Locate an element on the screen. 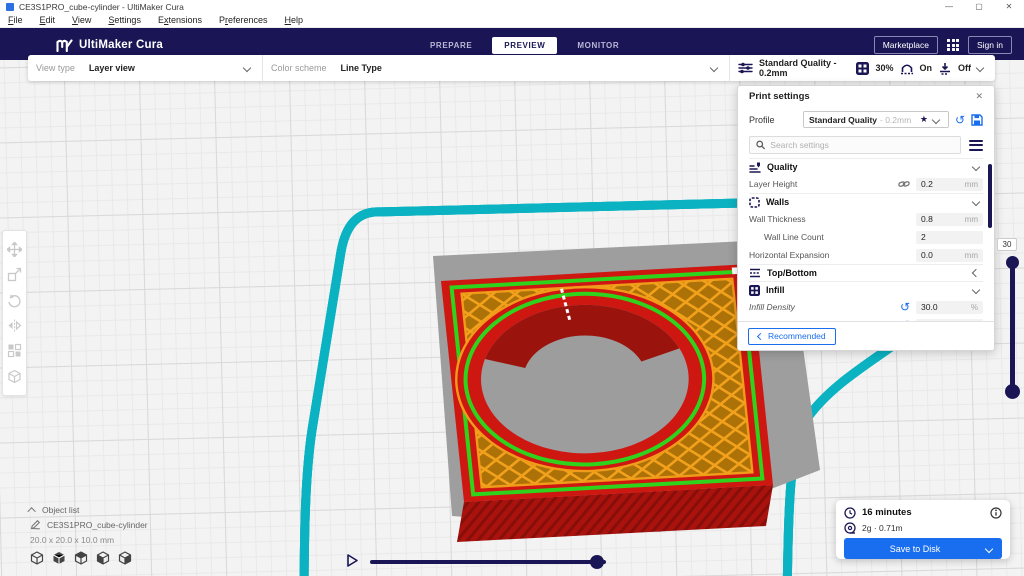 The height and width of the screenshot is (576, 1024). view-3d-icon is located at coordinates (37, 558).